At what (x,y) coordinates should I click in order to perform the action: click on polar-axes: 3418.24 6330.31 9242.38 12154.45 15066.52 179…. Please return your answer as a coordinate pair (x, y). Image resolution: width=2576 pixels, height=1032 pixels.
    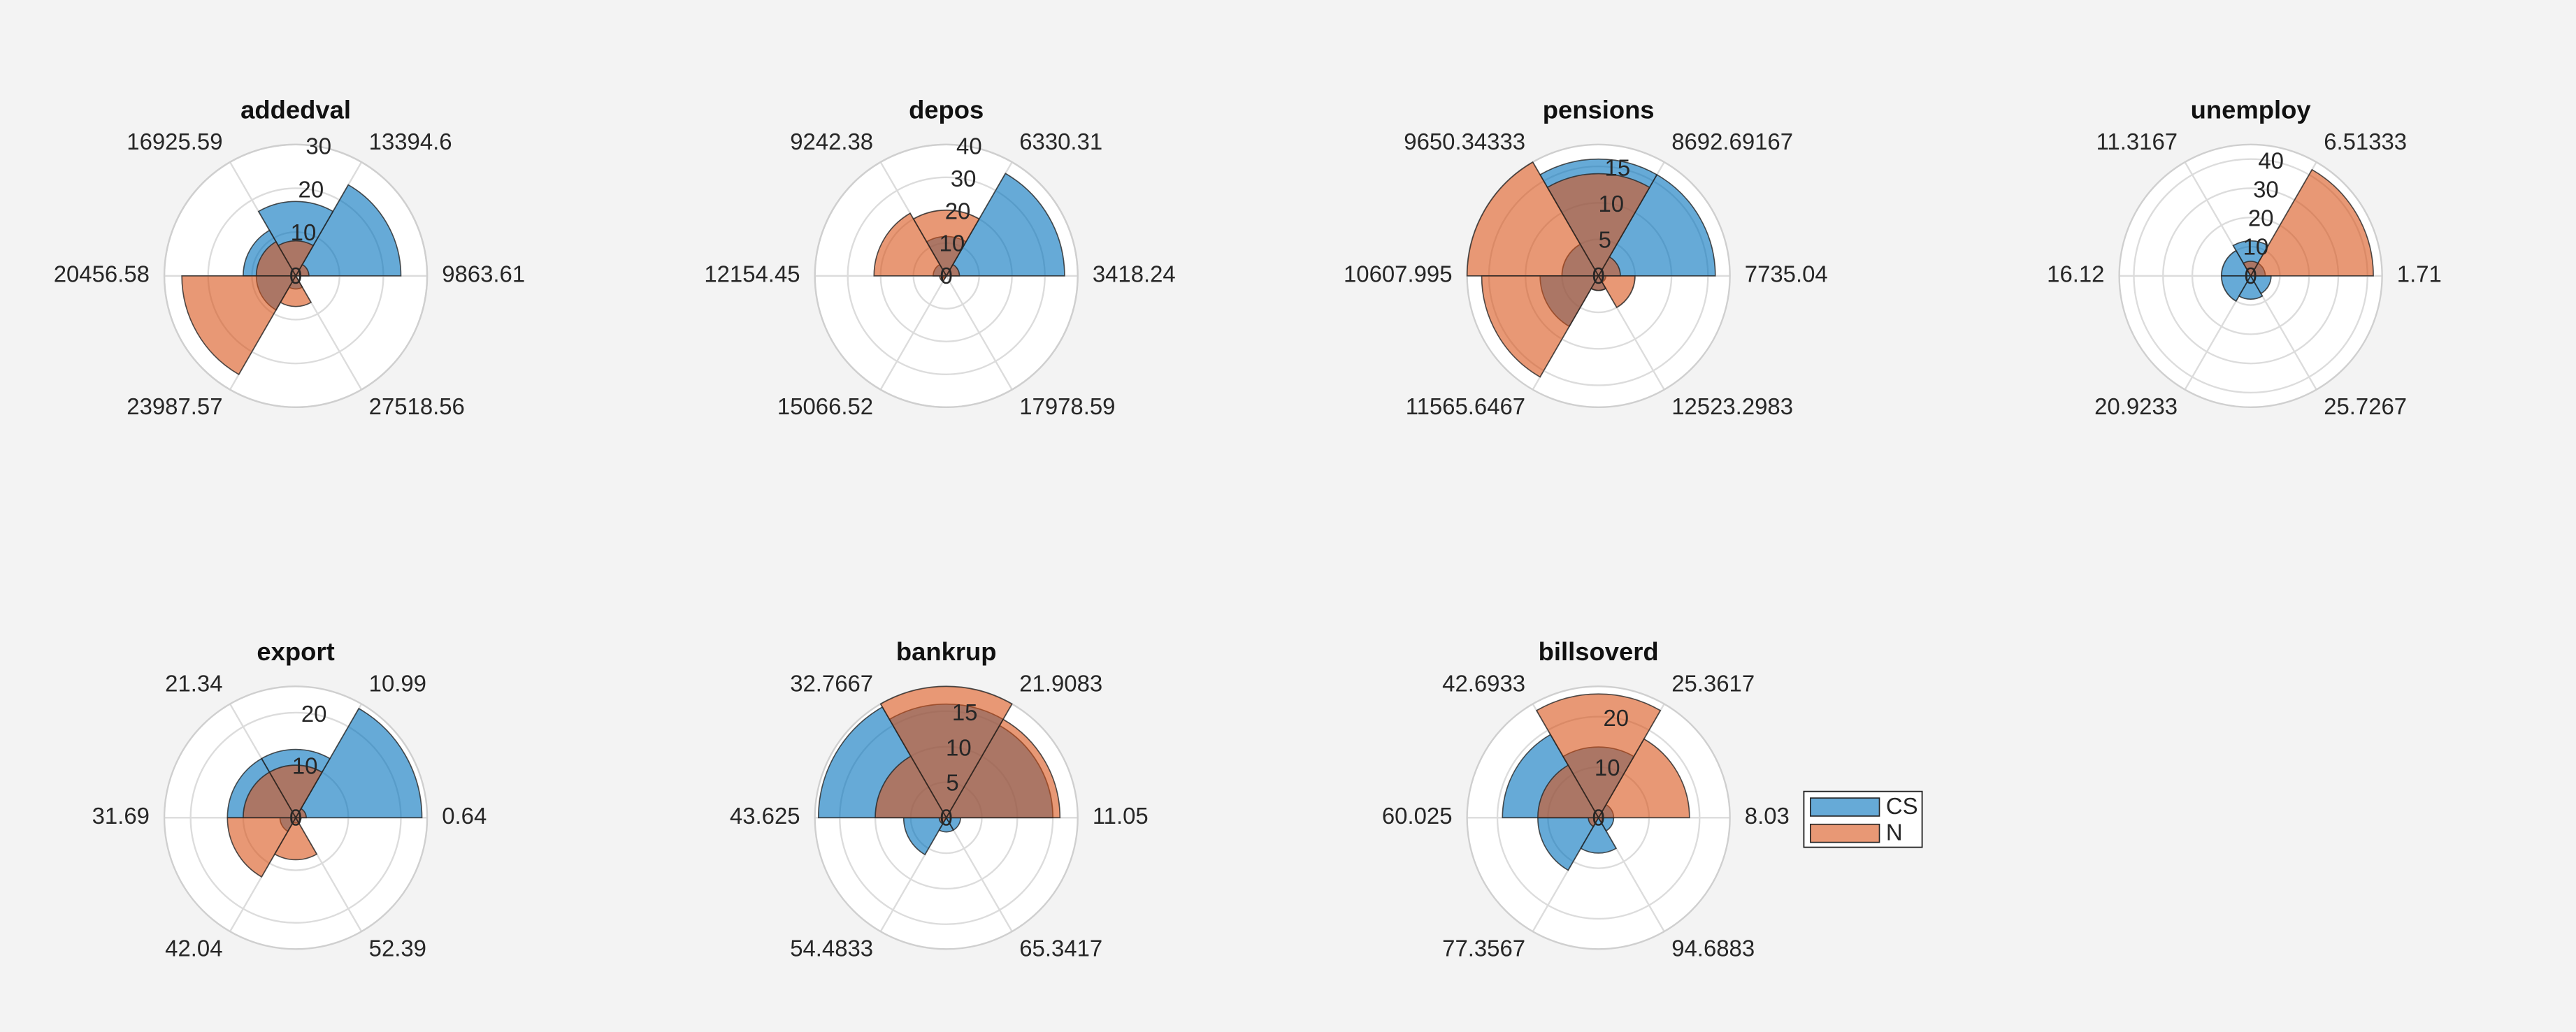
    Looking at the image, I should click on (939, 257).